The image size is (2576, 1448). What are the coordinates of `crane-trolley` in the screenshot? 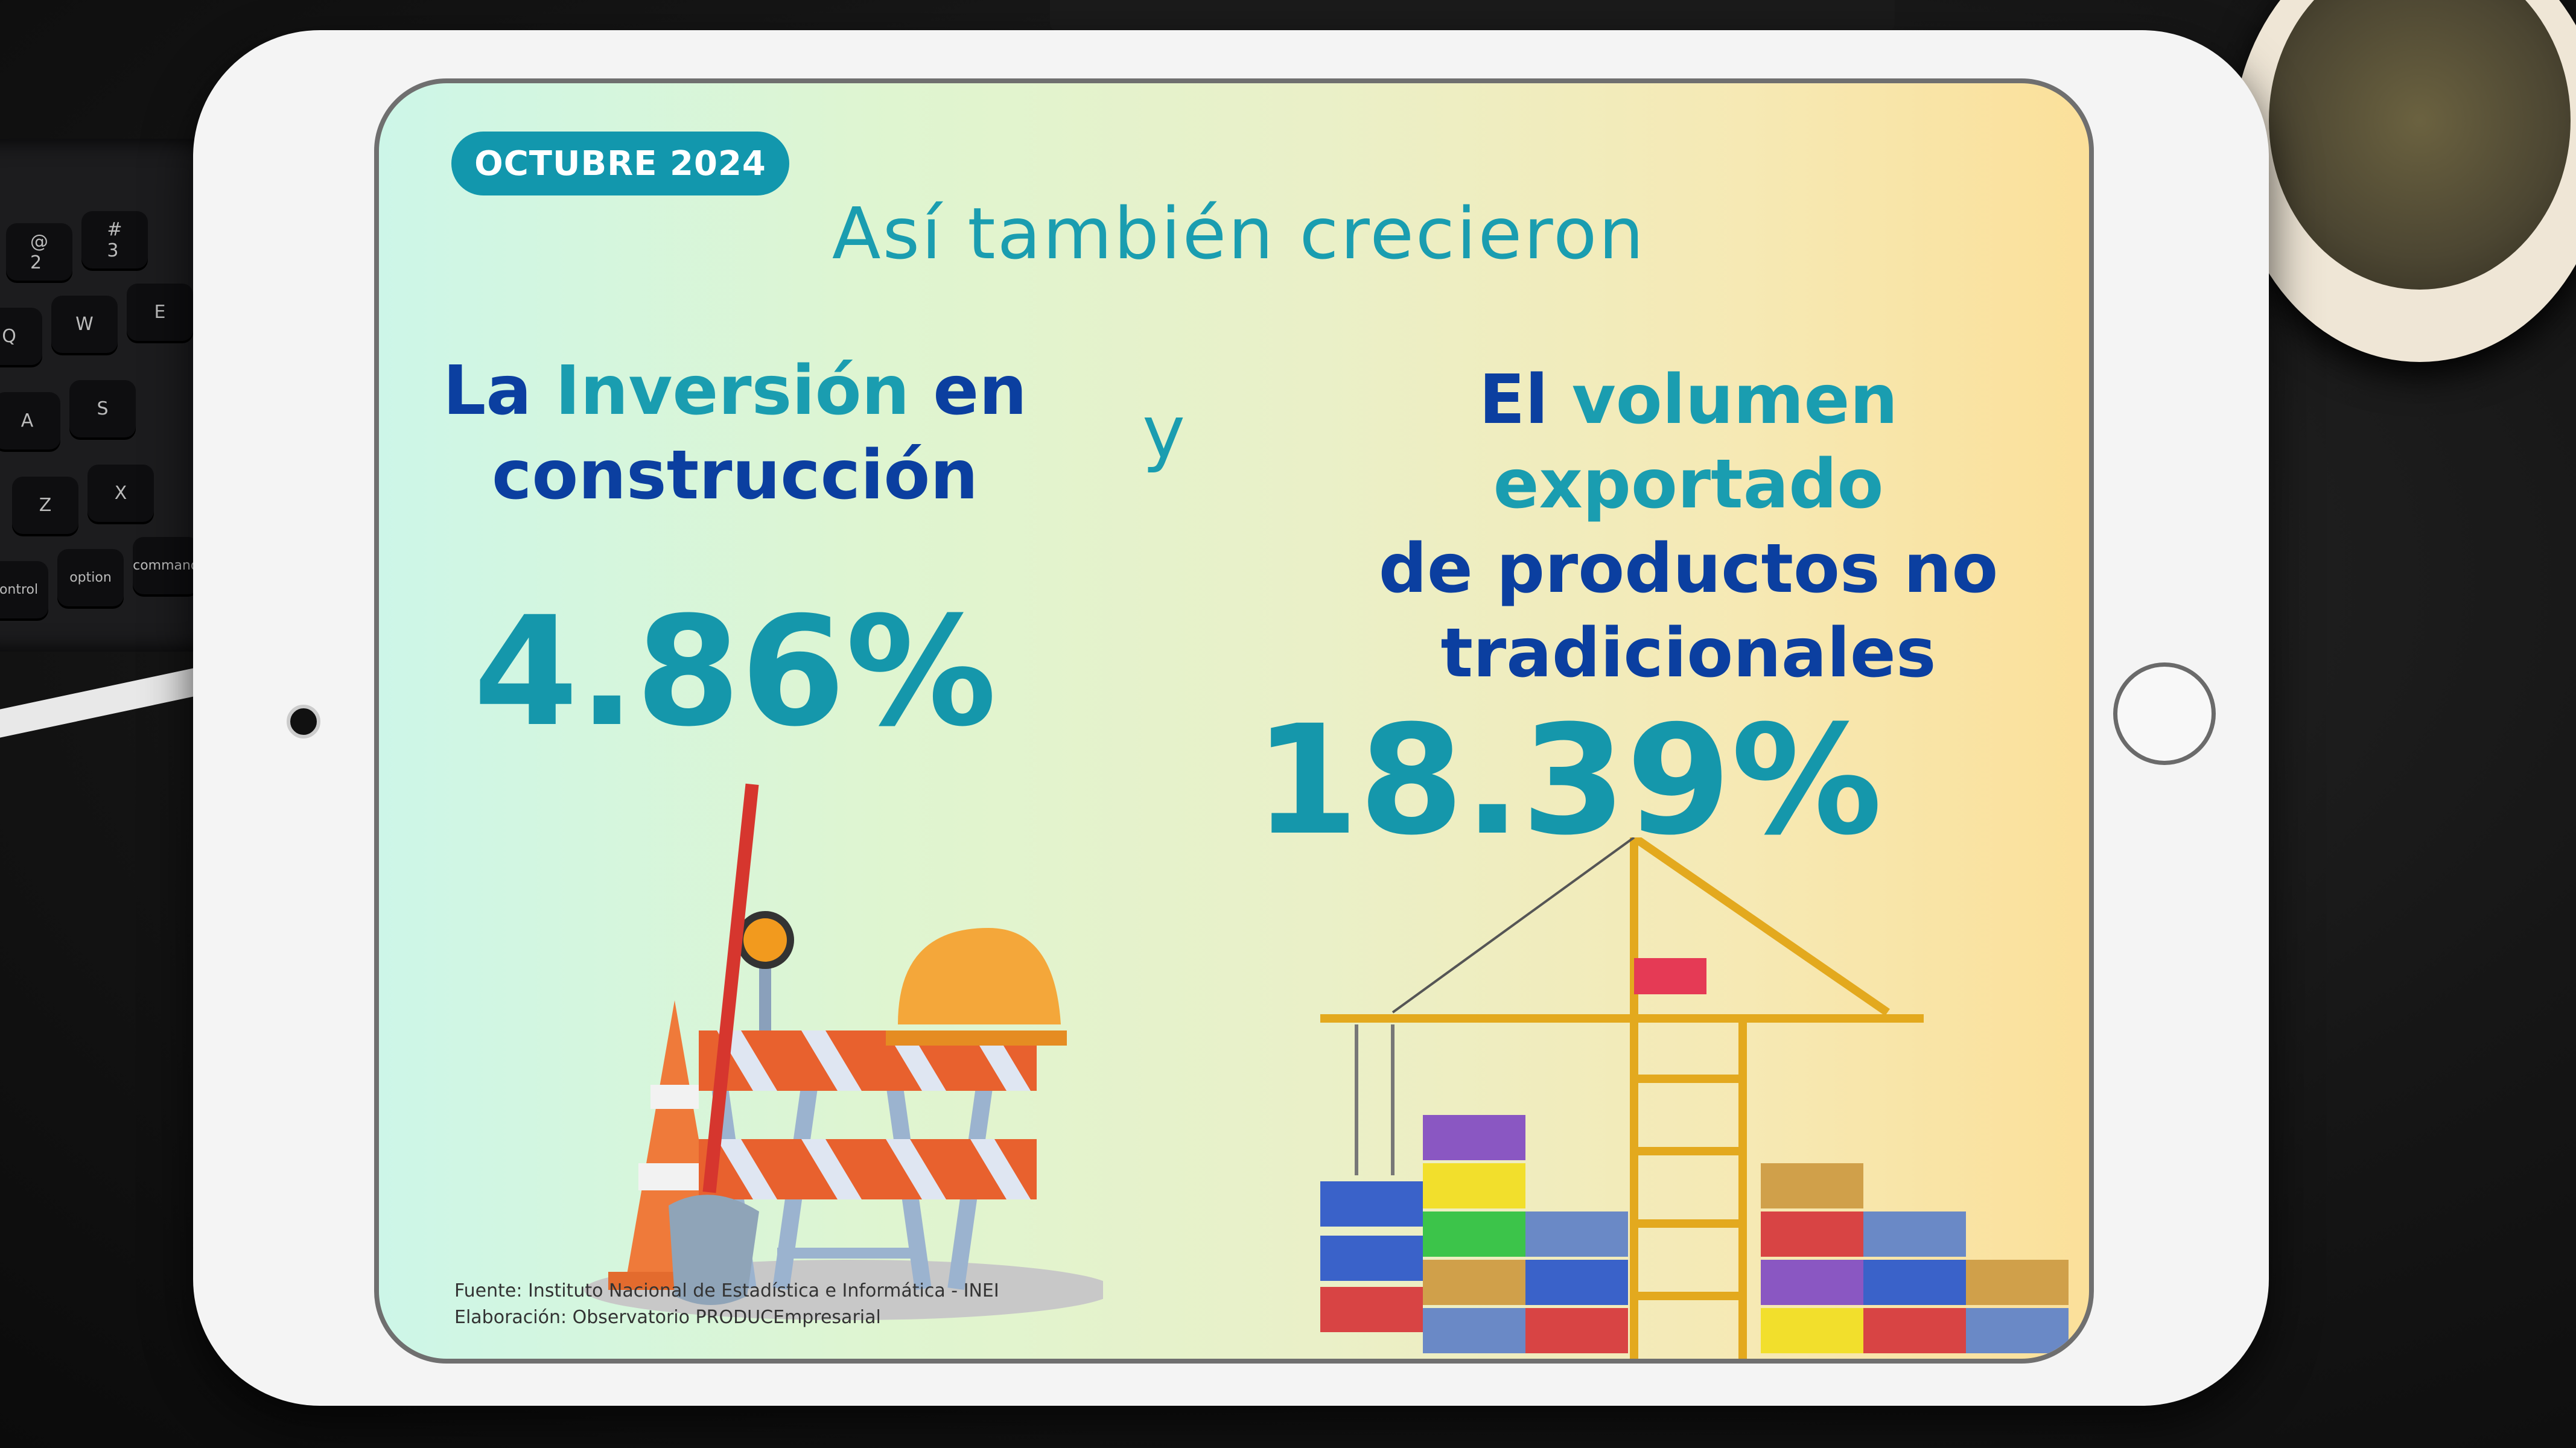 It's located at (1670, 976).